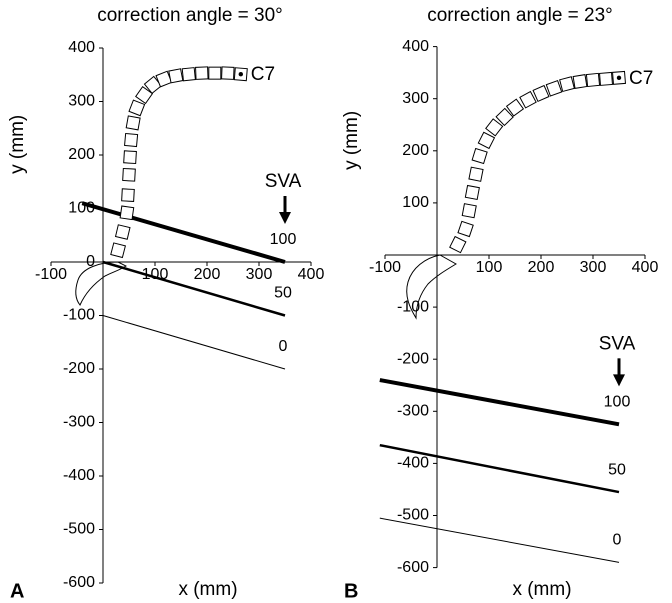 The image size is (672, 603). What do you see at coordinates (90, 261) in the screenshot?
I see `y-tick-label: 0` at bounding box center [90, 261].